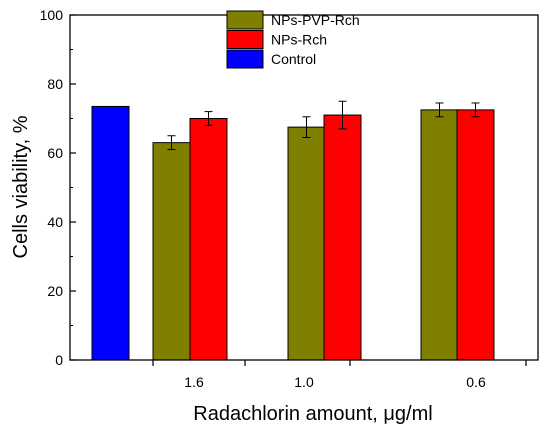  What do you see at coordinates (476, 382) in the screenshot?
I see `x-tick-label: 0.6` at bounding box center [476, 382].